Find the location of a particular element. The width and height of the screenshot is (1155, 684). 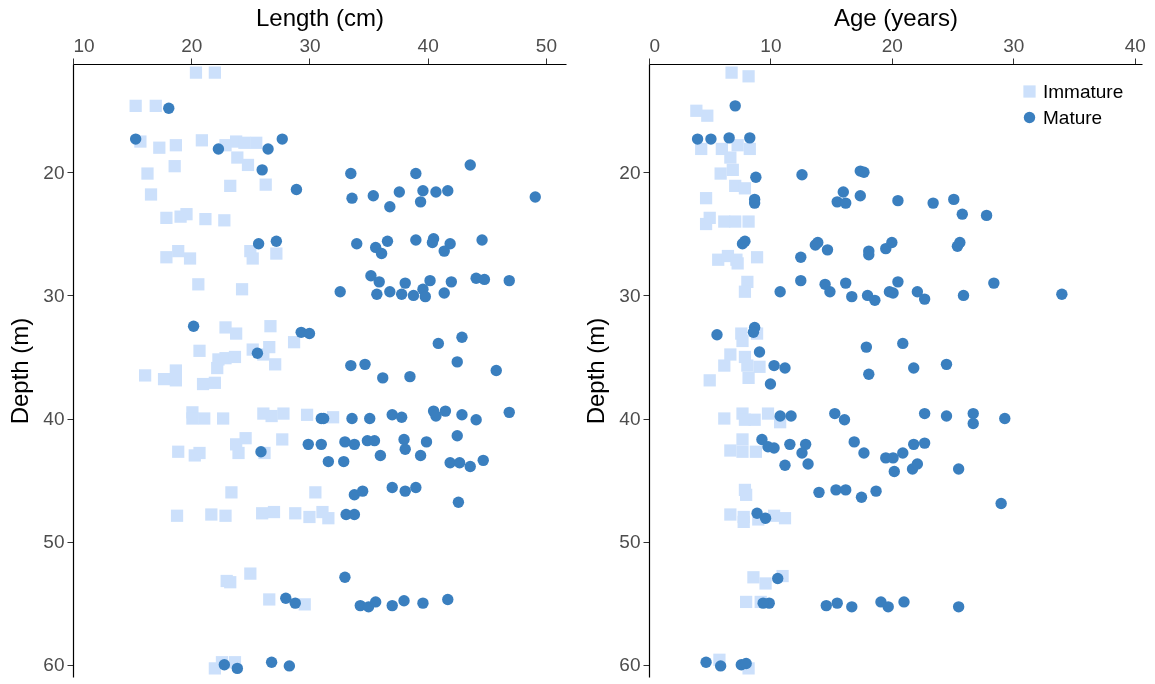

legend-label: Mature is located at coordinates (1073, 117).